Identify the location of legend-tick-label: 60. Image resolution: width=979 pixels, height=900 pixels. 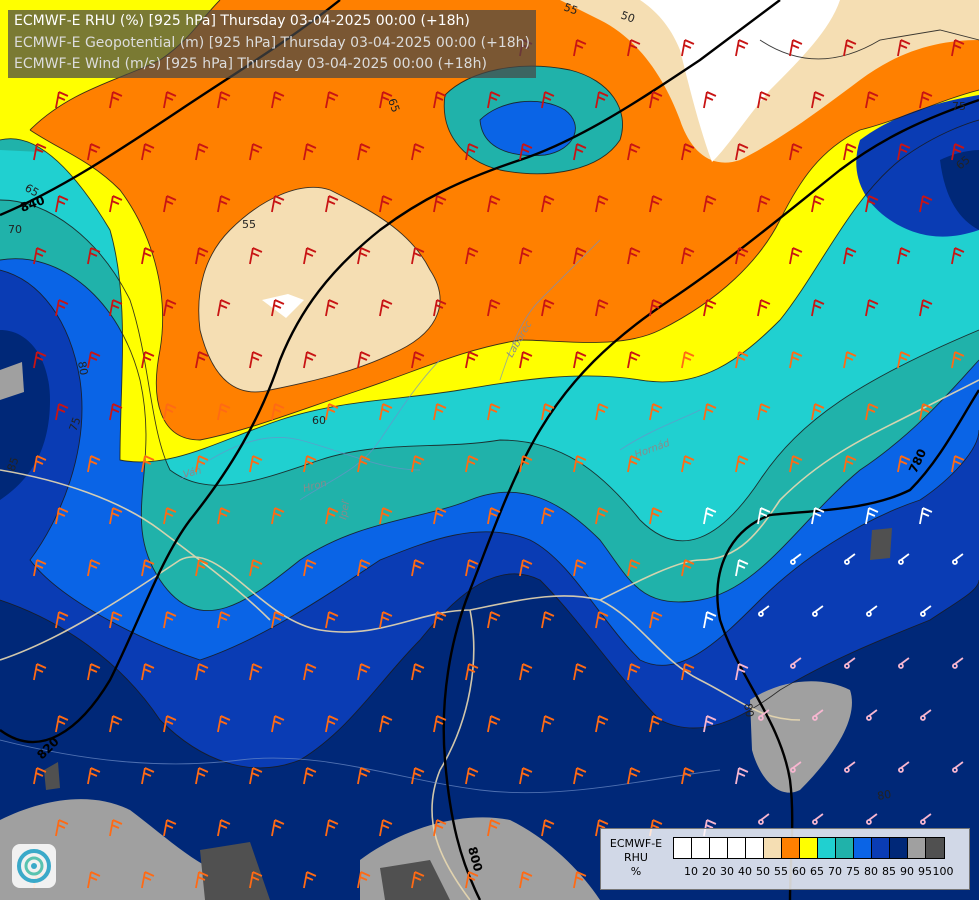
(799, 871).